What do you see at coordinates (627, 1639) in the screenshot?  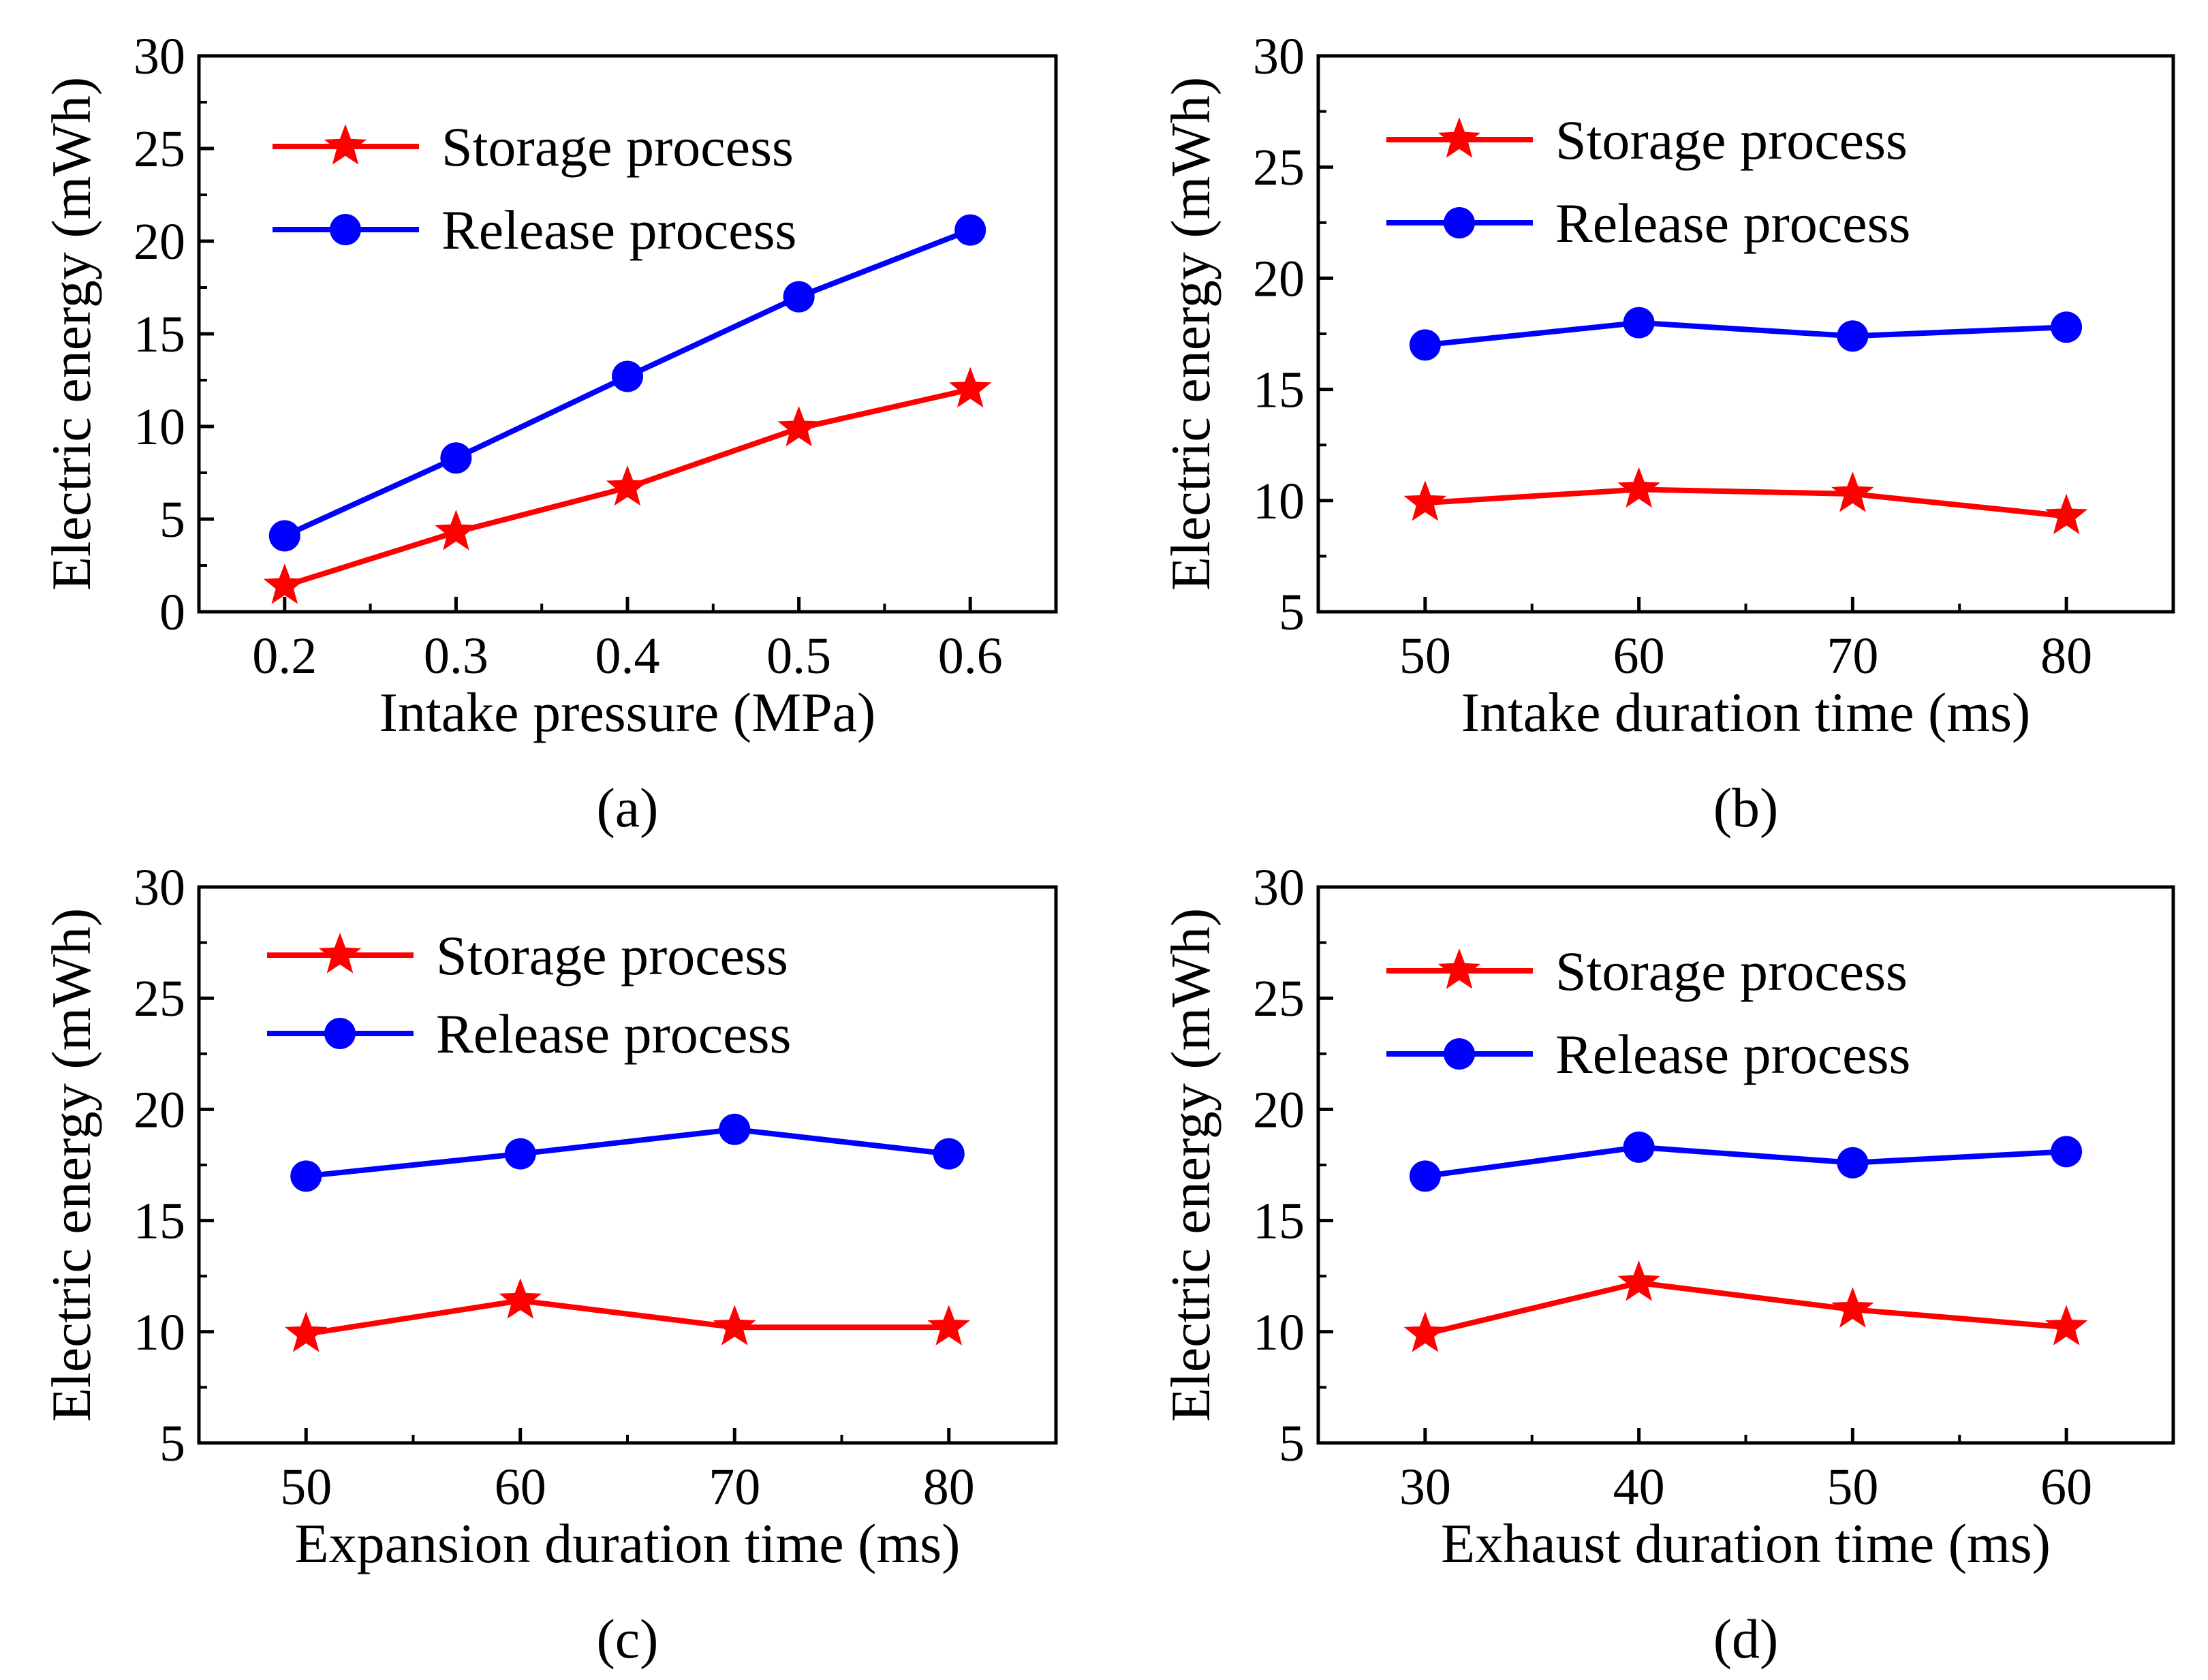 I see `panel-label: (c)` at bounding box center [627, 1639].